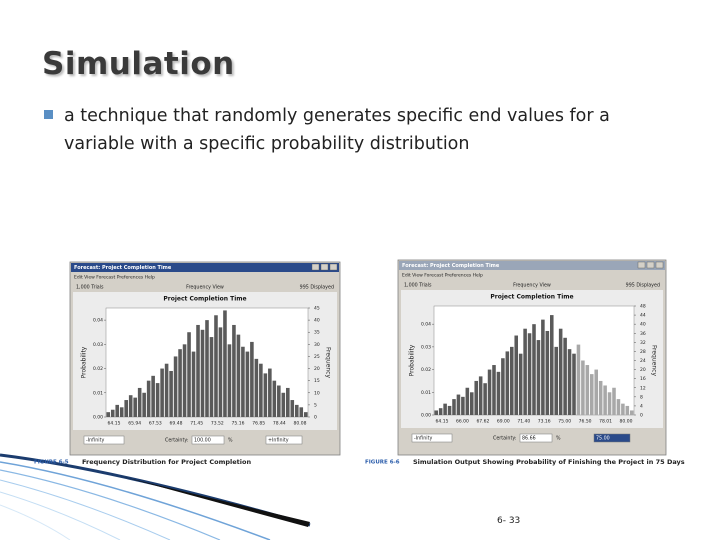 The height and width of the screenshot is (540, 720). Describe the element at coordinates (155, 424) in the screenshot. I see `x-tick-label: 67.53` at that location.